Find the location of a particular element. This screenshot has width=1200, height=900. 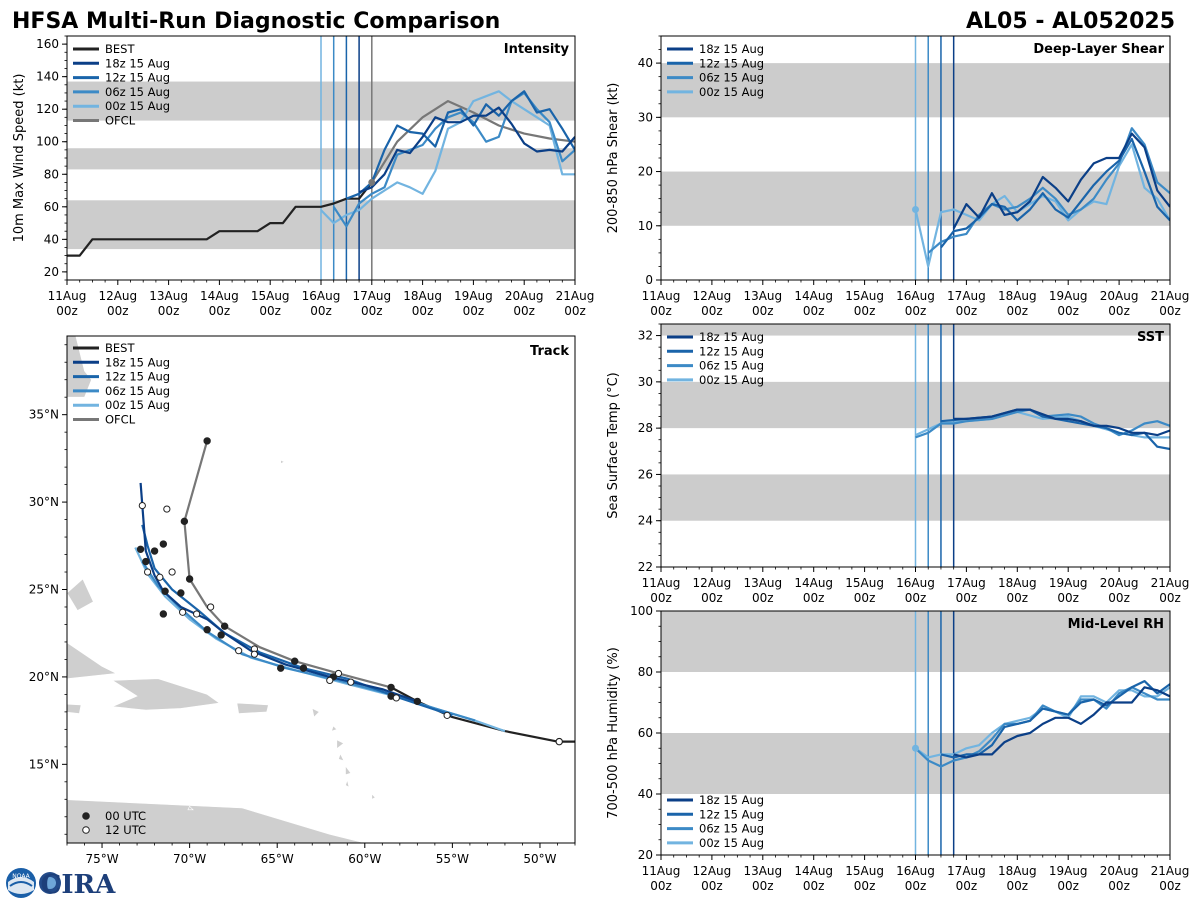

series-line-r18 is located at coordinates (466, 150).